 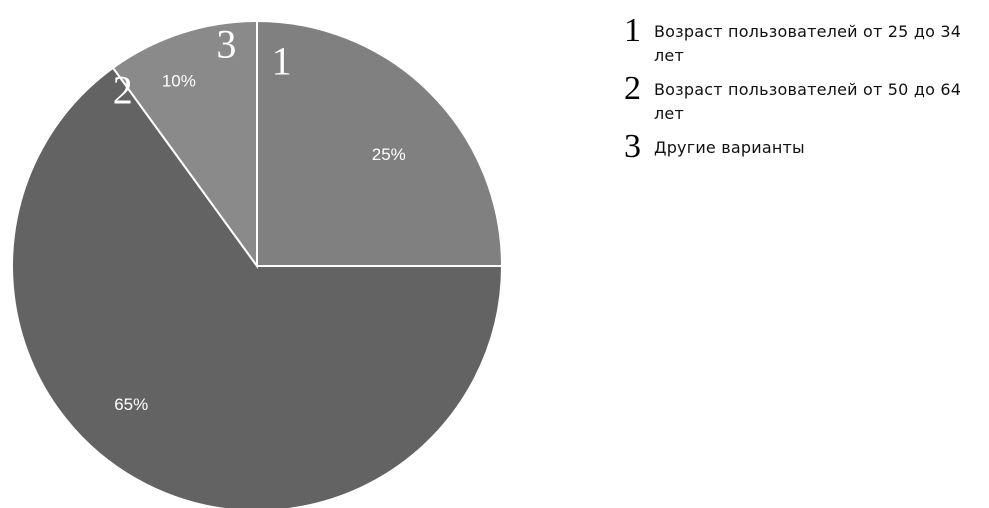 What do you see at coordinates (282, 61) in the screenshot?
I see `pie-number-label-1: 1` at bounding box center [282, 61].